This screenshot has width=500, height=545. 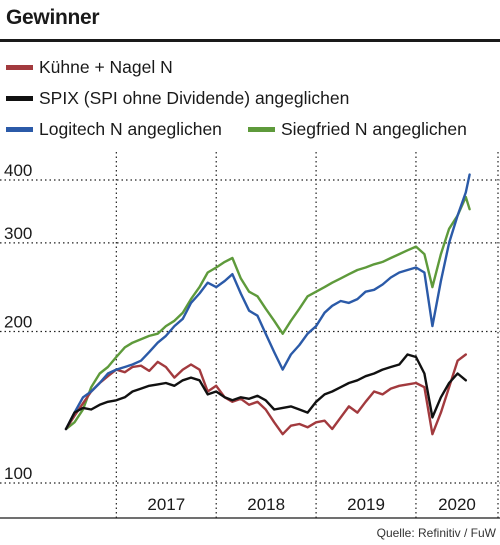 What do you see at coordinates (53, 17) in the screenshot?
I see `chart-title: Gewinner` at bounding box center [53, 17].